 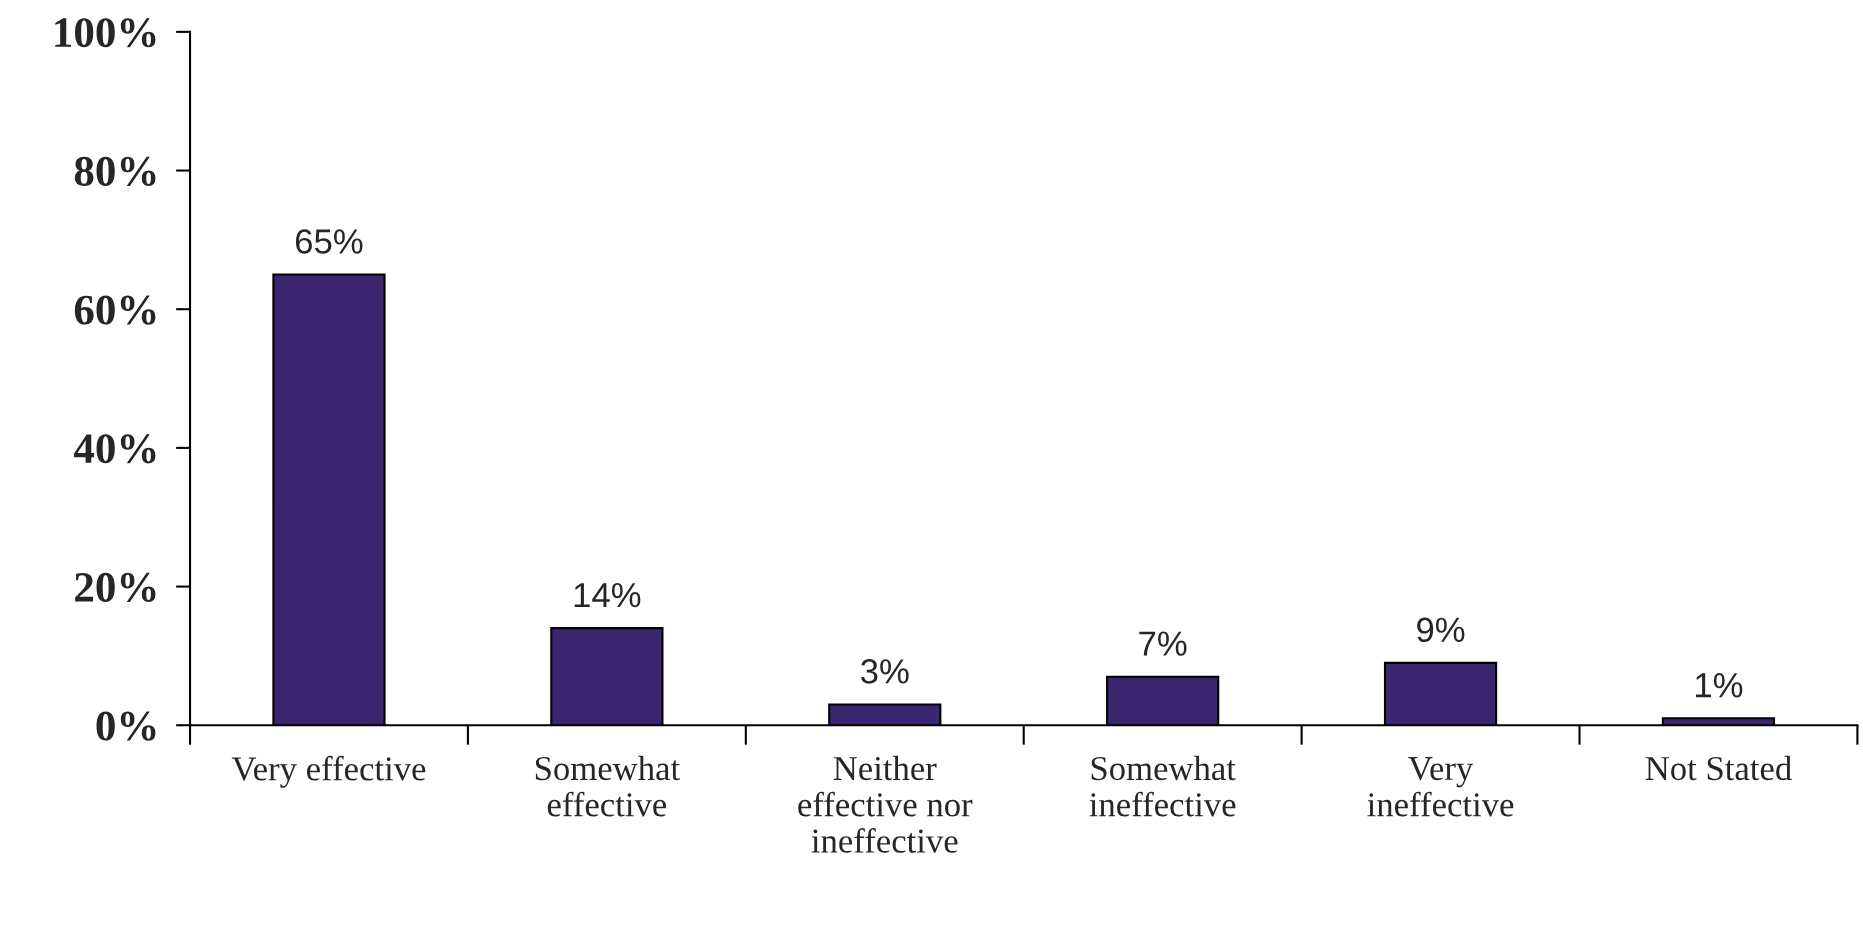 I want to click on x-tick-label: Somewhat effective, so click(x=607, y=786).